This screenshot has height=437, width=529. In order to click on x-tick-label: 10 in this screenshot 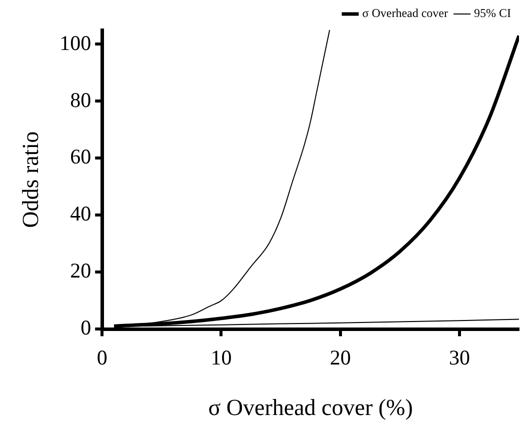, I will do `click(221, 357)`.